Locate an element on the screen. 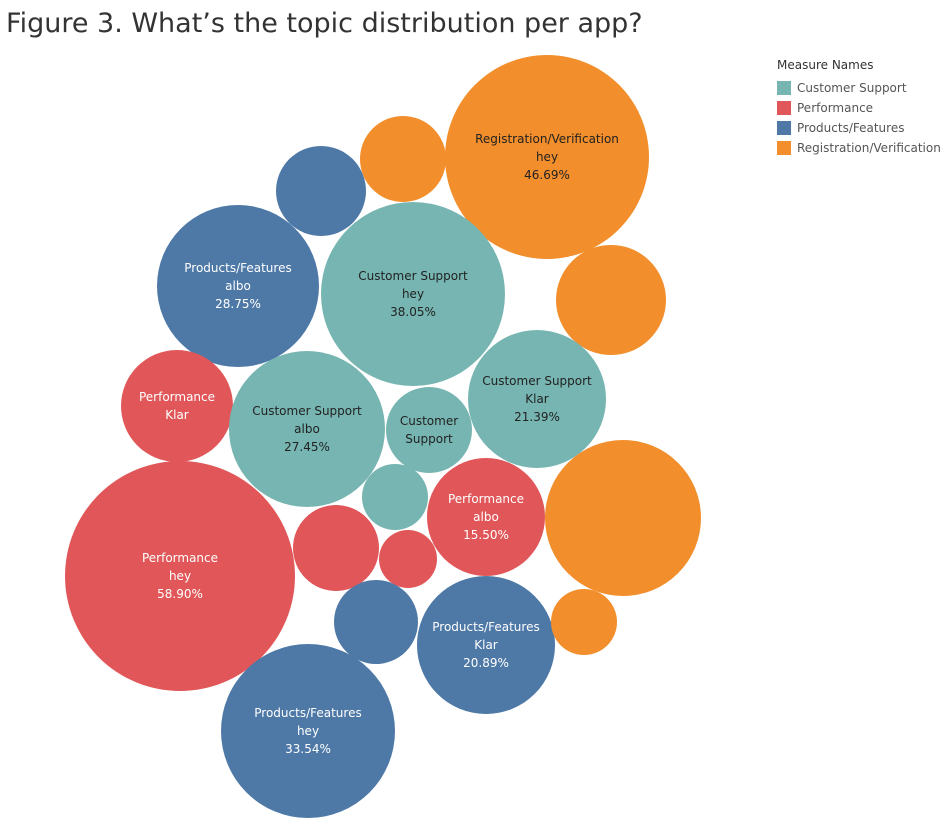  bubble-performance-klar: Performance Klar is located at coordinates (177, 406).